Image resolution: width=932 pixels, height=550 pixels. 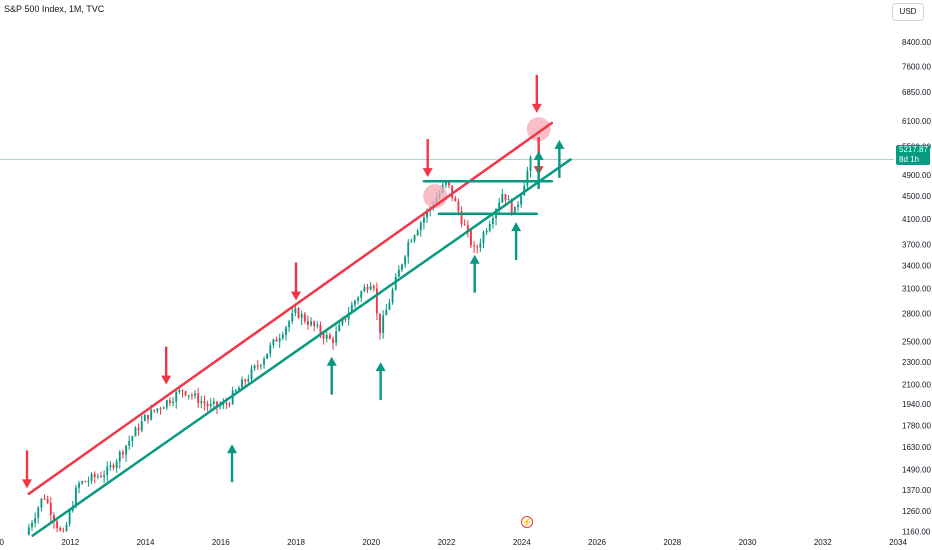 What do you see at coordinates (916, 121) in the screenshot?
I see `price-tick-label: 6100.00` at bounding box center [916, 121].